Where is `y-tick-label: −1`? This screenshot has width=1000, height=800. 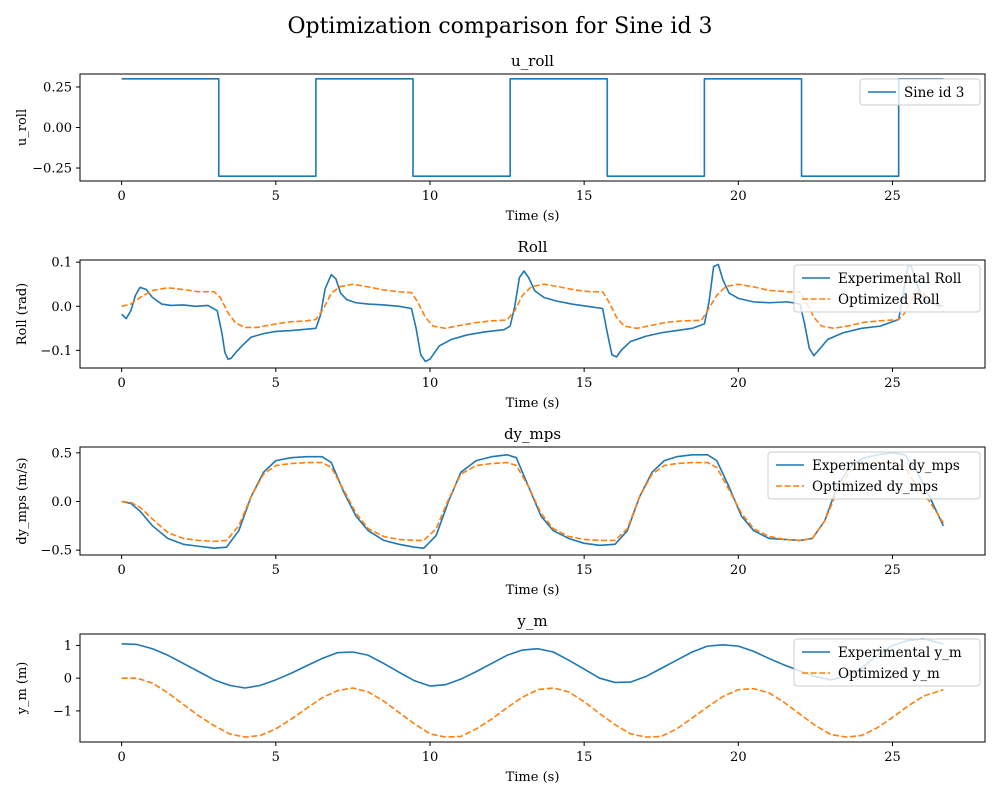
y-tick-label: −1 is located at coordinates (62, 711).